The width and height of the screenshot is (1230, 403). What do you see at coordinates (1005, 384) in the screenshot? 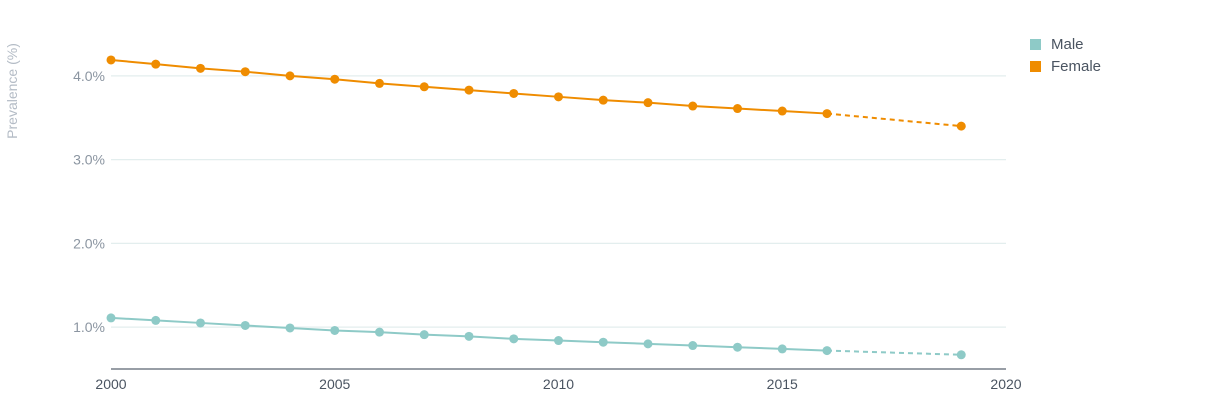
I see `x-tick-label: 2020` at bounding box center [1005, 384].